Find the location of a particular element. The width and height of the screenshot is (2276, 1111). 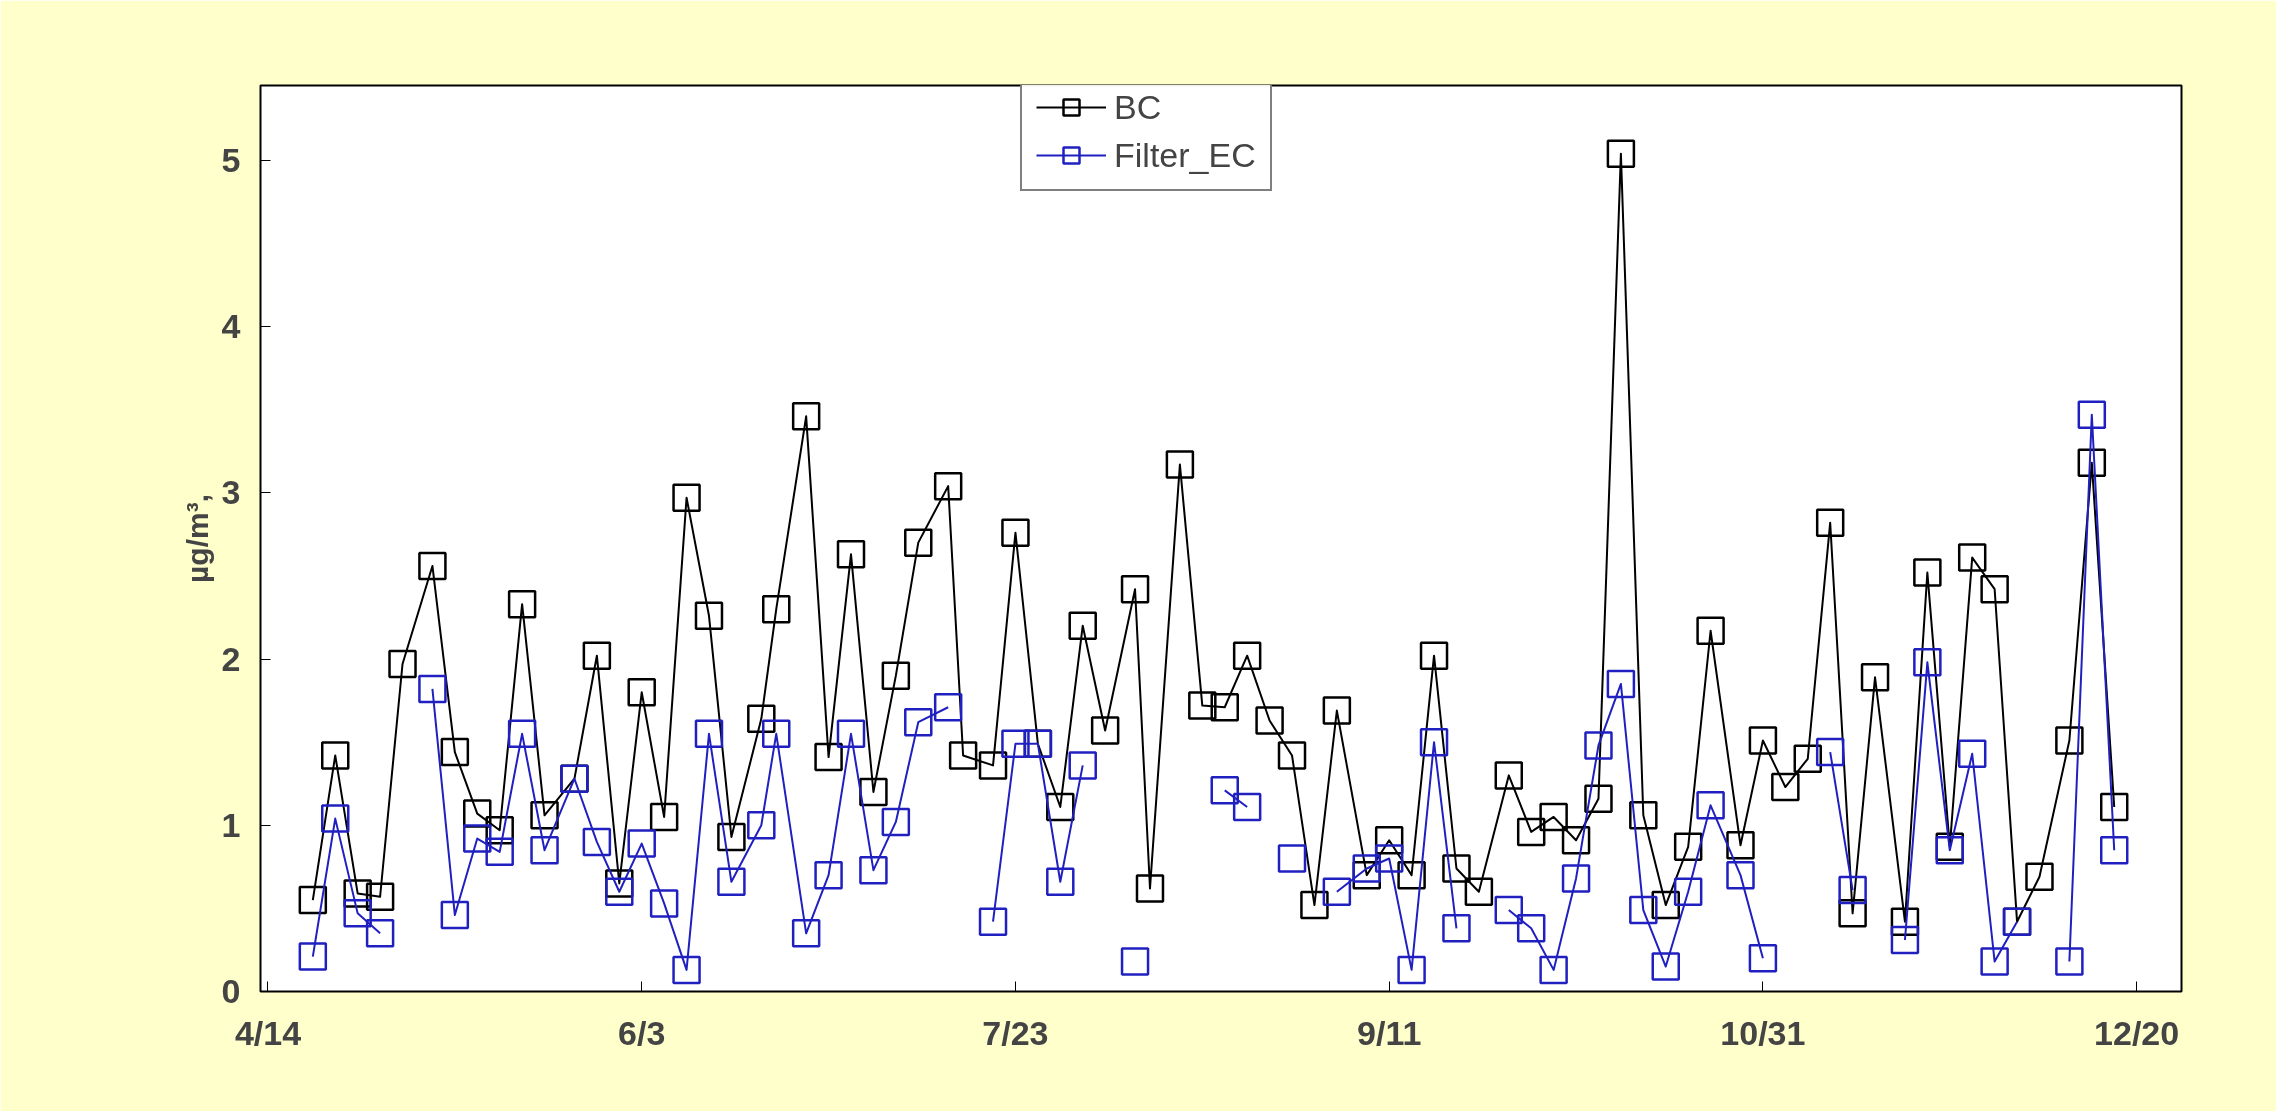

y-tick-label: 5 is located at coordinates (231, 159).